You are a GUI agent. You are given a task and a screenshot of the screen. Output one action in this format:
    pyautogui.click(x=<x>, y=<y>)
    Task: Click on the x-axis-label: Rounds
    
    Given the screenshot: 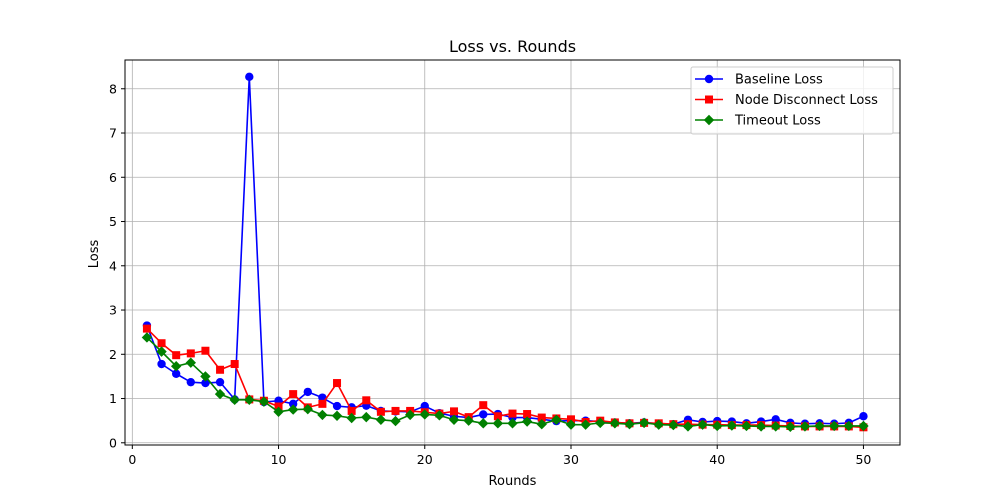 What is the action you would take?
    pyautogui.click(x=513, y=481)
    